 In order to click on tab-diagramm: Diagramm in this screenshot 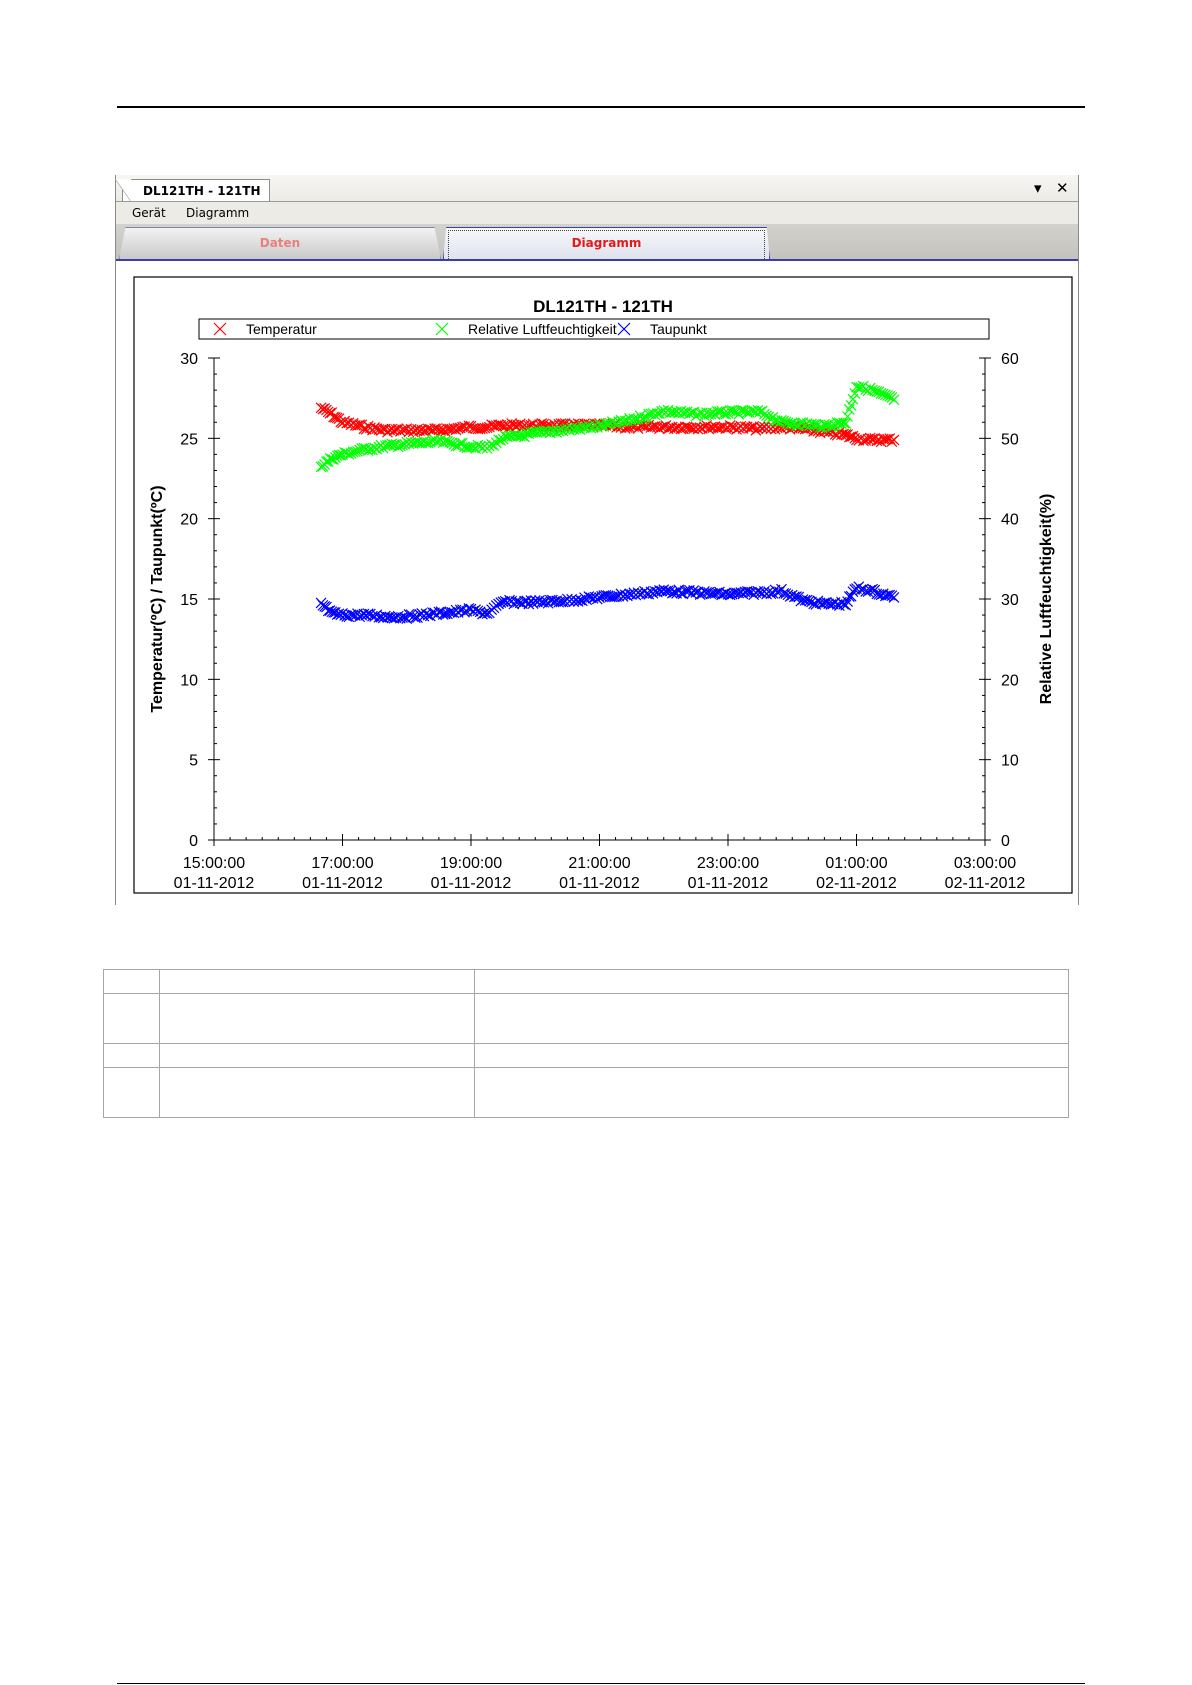, I will do `click(606, 243)`.